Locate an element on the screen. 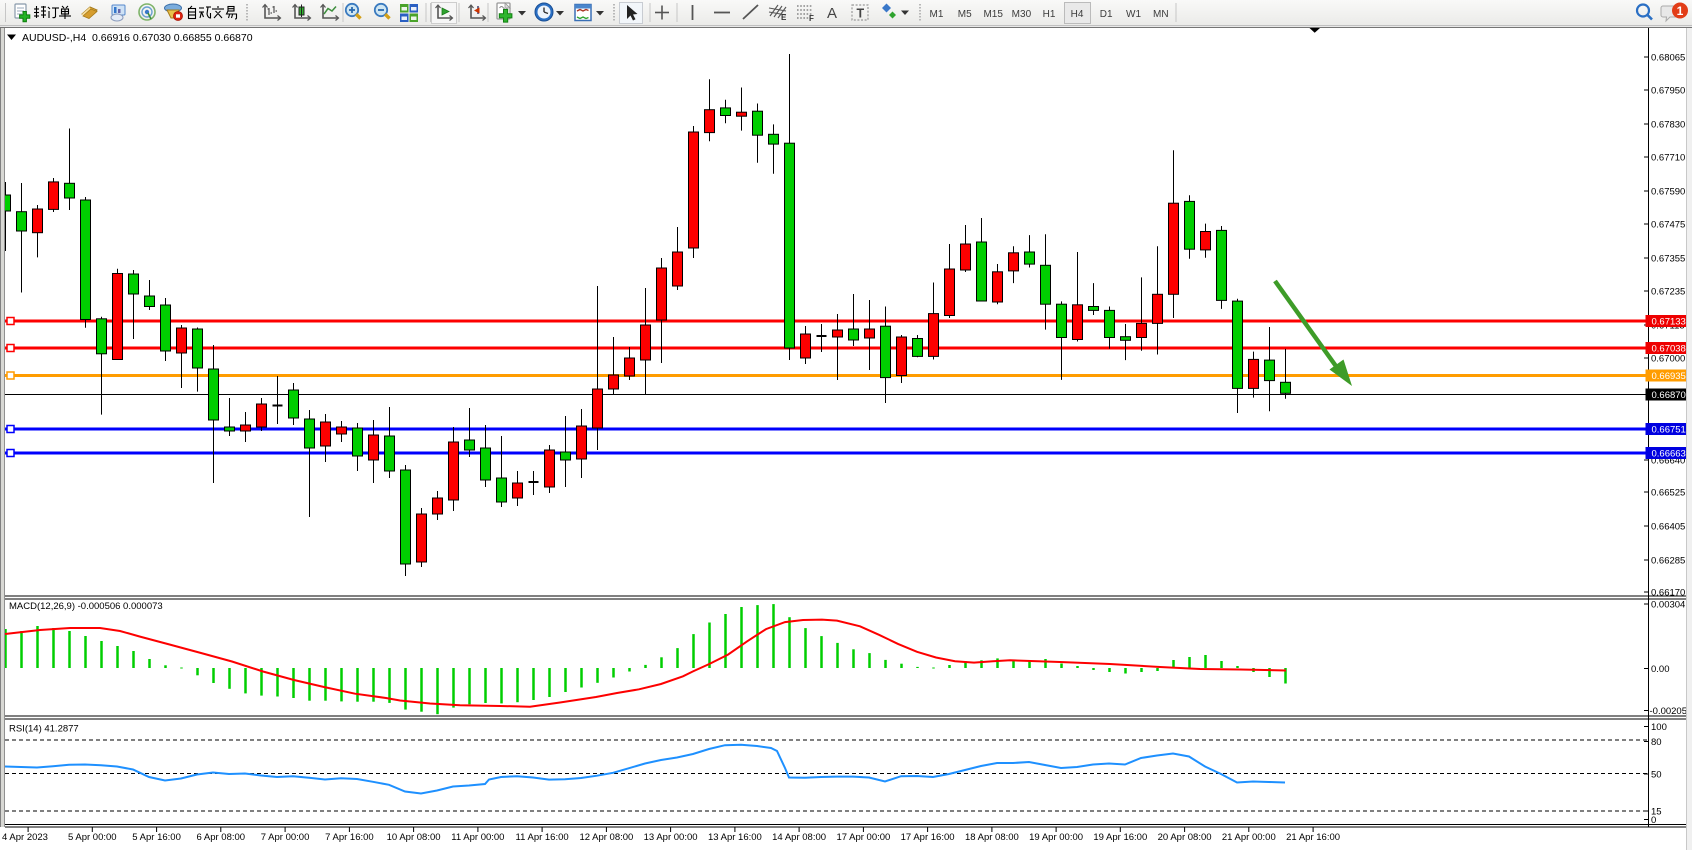  svg-text: 0.66525 is located at coordinates (1668, 493).